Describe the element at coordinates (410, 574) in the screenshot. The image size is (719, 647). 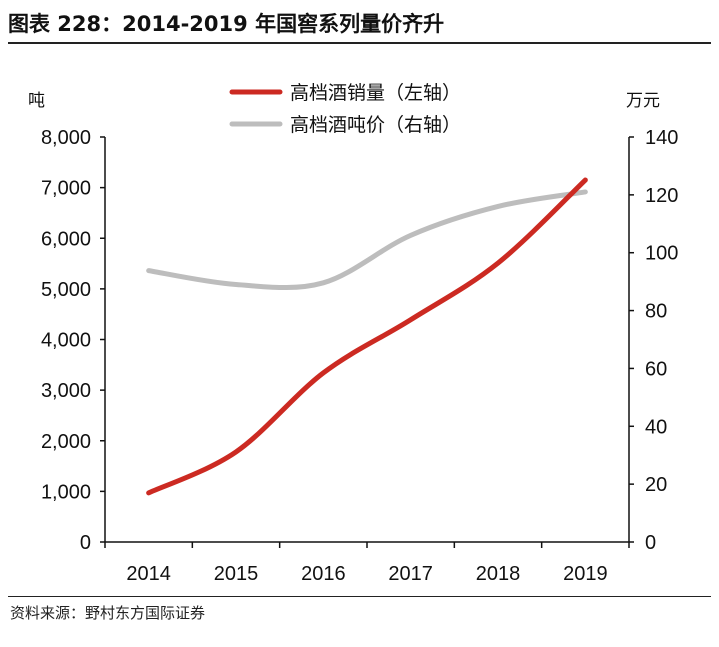
I see `x-tick-label: 2017` at that location.